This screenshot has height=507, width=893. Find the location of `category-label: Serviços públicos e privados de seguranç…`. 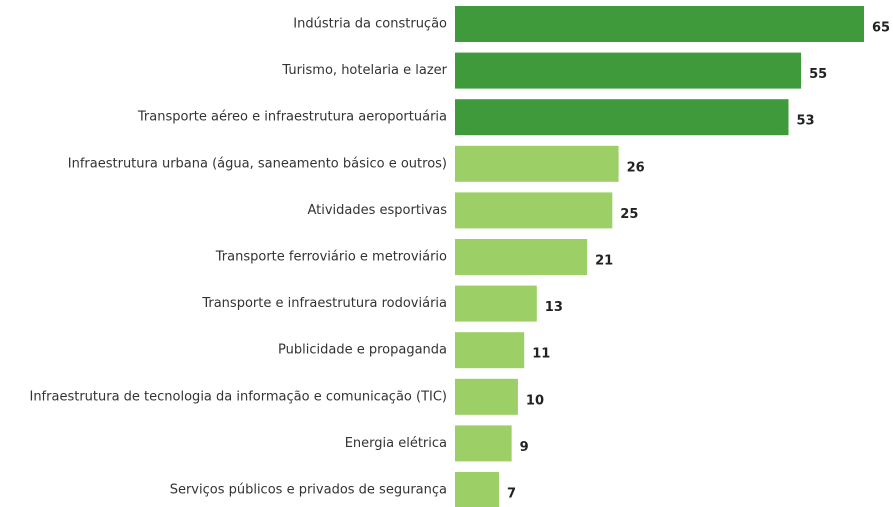

category-label: Serviços públicos e privados de seguranç… is located at coordinates (308, 490).